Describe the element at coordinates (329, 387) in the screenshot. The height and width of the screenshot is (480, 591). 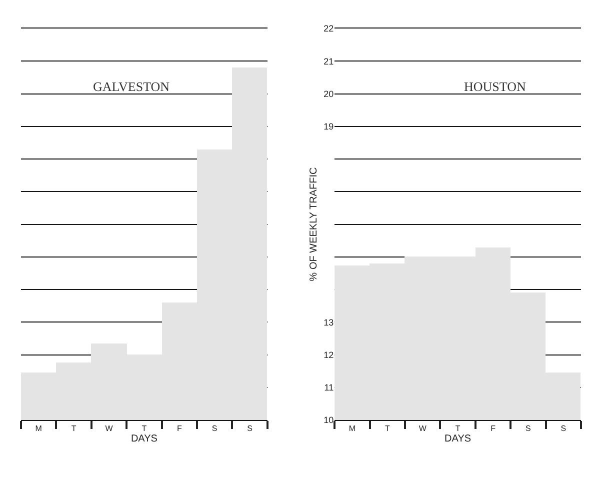
I see `y-tick-label: 11` at that location.